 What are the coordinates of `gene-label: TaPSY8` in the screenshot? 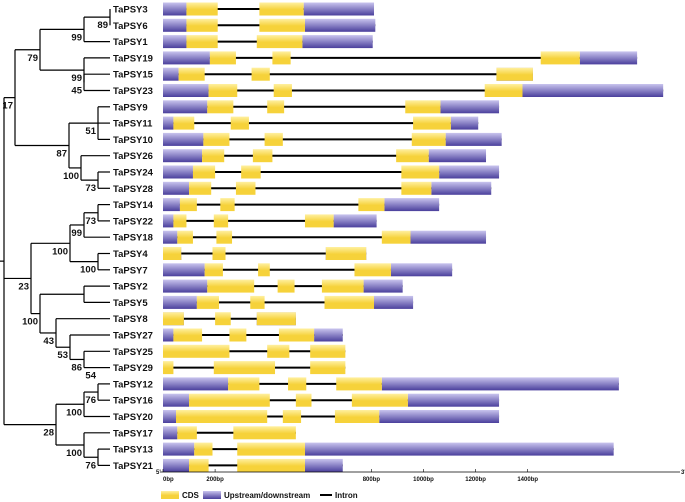 It's located at (130, 319).